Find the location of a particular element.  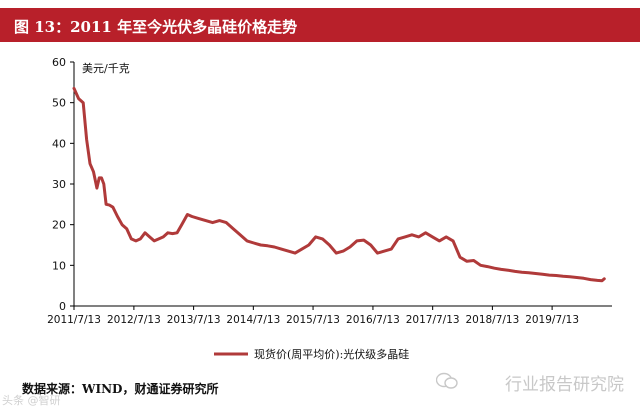

wechat-icon is located at coordinates (447, 380).